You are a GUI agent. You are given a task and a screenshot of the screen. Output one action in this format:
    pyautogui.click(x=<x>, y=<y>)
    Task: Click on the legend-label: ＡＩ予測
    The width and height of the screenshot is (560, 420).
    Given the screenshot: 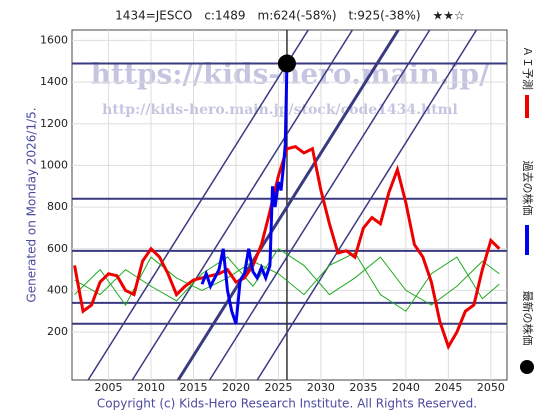 What is the action you would take?
    pyautogui.click(x=528, y=68)
    